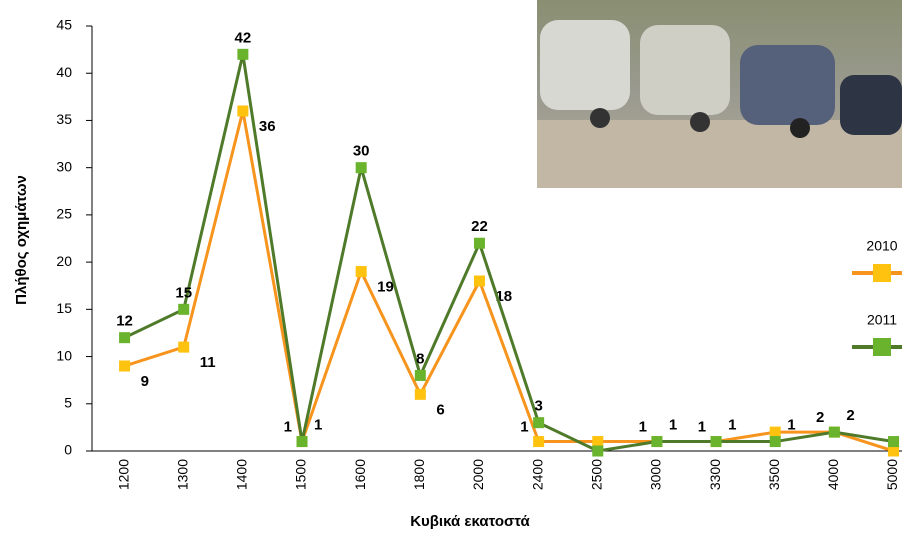 This screenshot has width=902, height=535. What do you see at coordinates (64, 308) in the screenshot?
I see `y-tick-label: 15` at bounding box center [64, 308].